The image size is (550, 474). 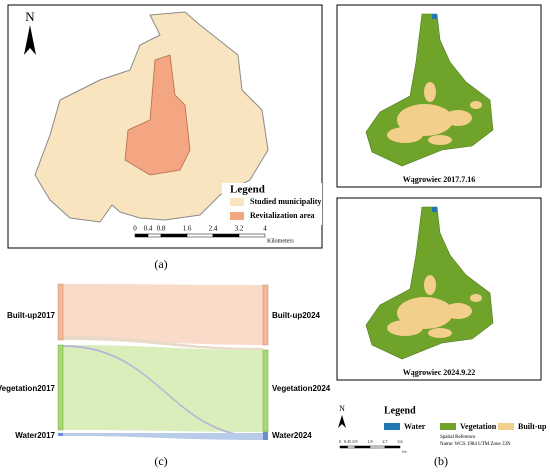 What do you see at coordinates (475, 444) in the screenshot?
I see `reference: Name: WGS 1984 UTM Zone 33N` at bounding box center [475, 444].